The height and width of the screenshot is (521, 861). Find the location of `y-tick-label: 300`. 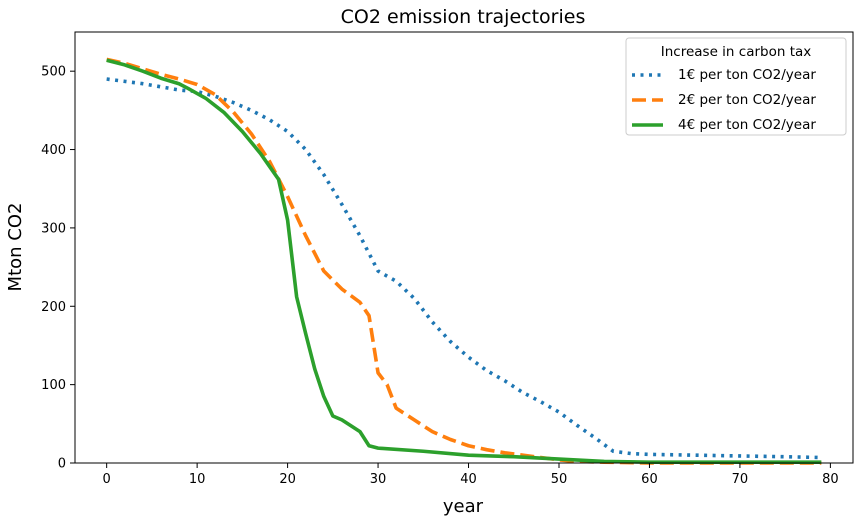

y-tick-label: 300 is located at coordinates (53, 228).